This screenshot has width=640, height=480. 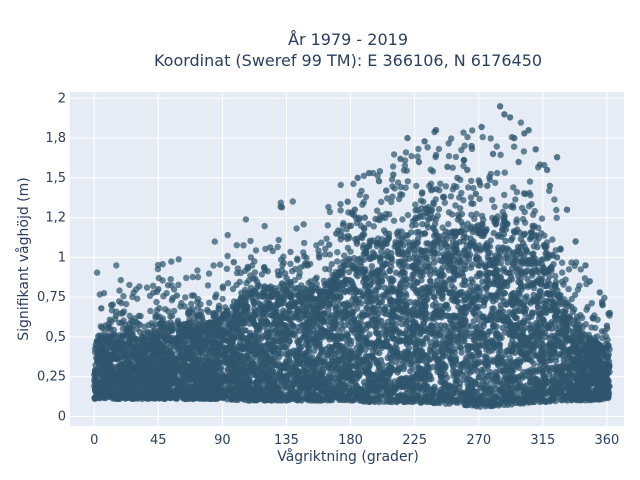 I want to click on chart-title-line1: År 1979 - 2019, so click(x=348, y=39).